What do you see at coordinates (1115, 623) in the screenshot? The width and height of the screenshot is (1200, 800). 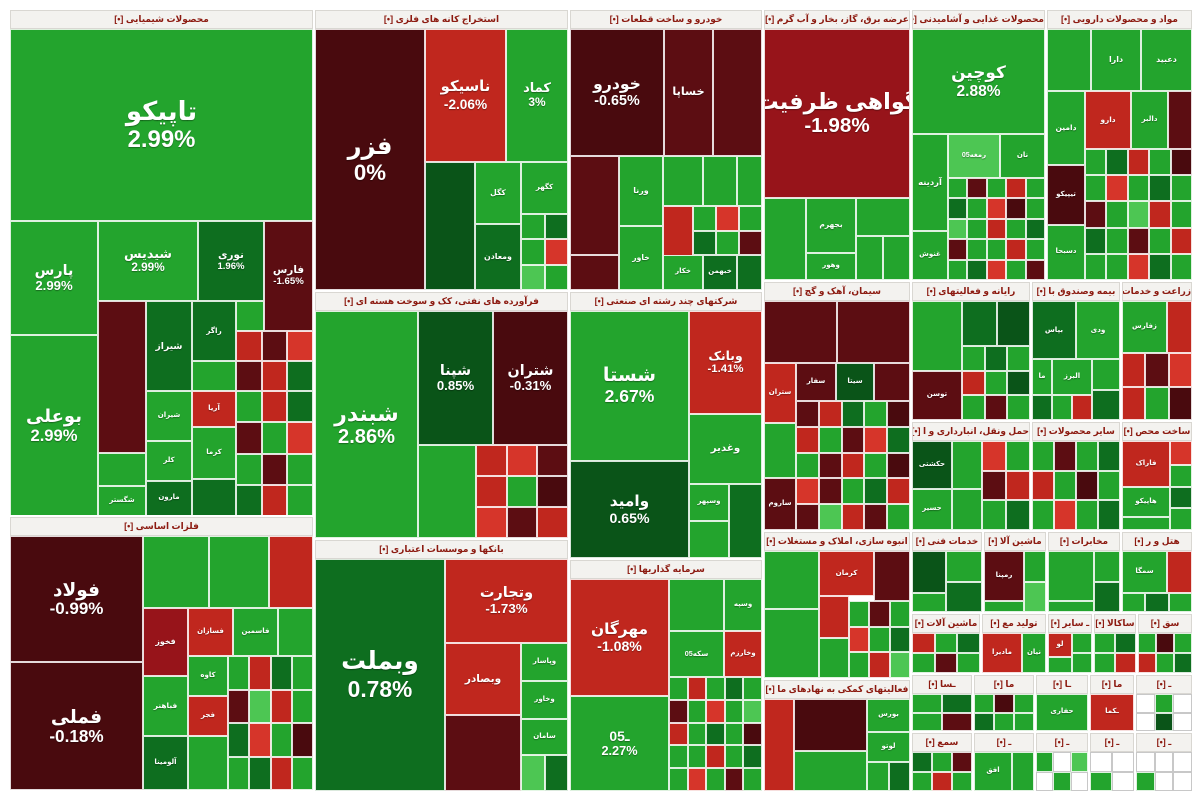 I see `sector-header-kala: ساکالا [•]` at bounding box center [1115, 623].